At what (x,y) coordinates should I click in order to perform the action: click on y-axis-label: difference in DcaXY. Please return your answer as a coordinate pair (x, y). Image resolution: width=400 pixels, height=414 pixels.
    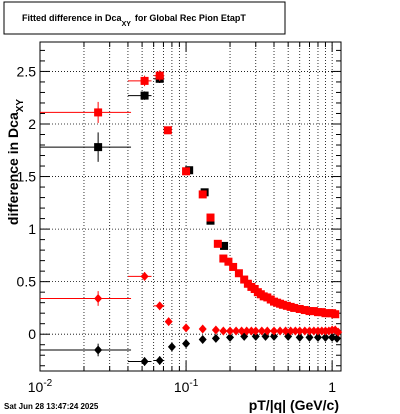
    Looking at the image, I should click on (15, 162).